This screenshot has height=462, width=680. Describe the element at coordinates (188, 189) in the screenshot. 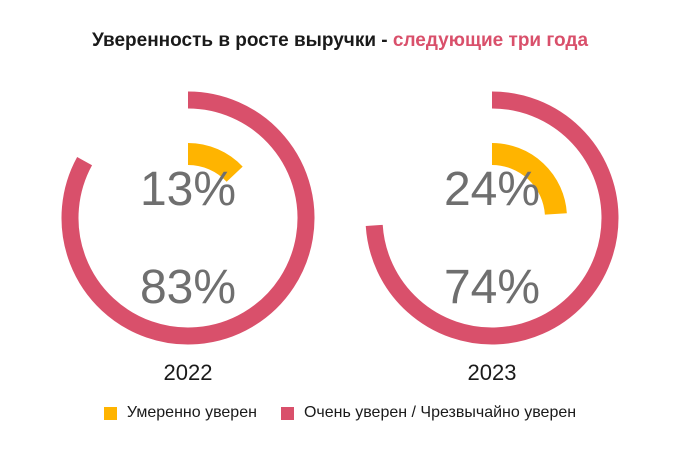

I see `label-moderate-2022: 13%` at that location.